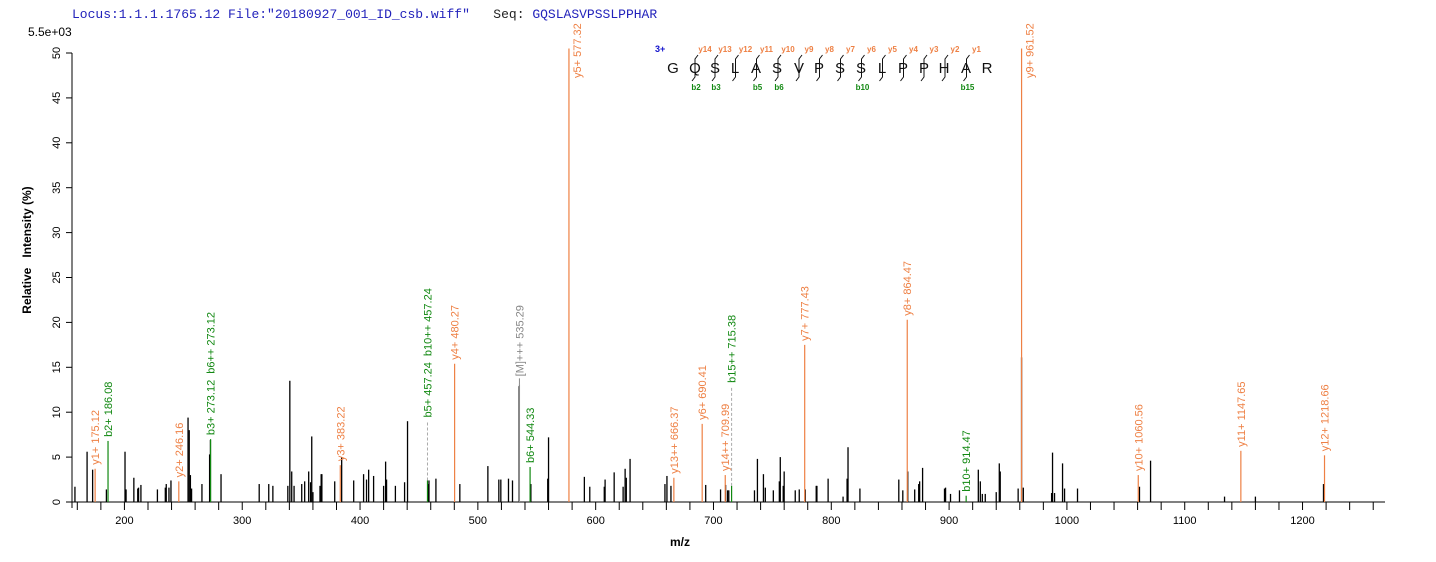  Describe the element at coordinates (713, 521) in the screenshot. I see `x-tick-label: 700` at that location.